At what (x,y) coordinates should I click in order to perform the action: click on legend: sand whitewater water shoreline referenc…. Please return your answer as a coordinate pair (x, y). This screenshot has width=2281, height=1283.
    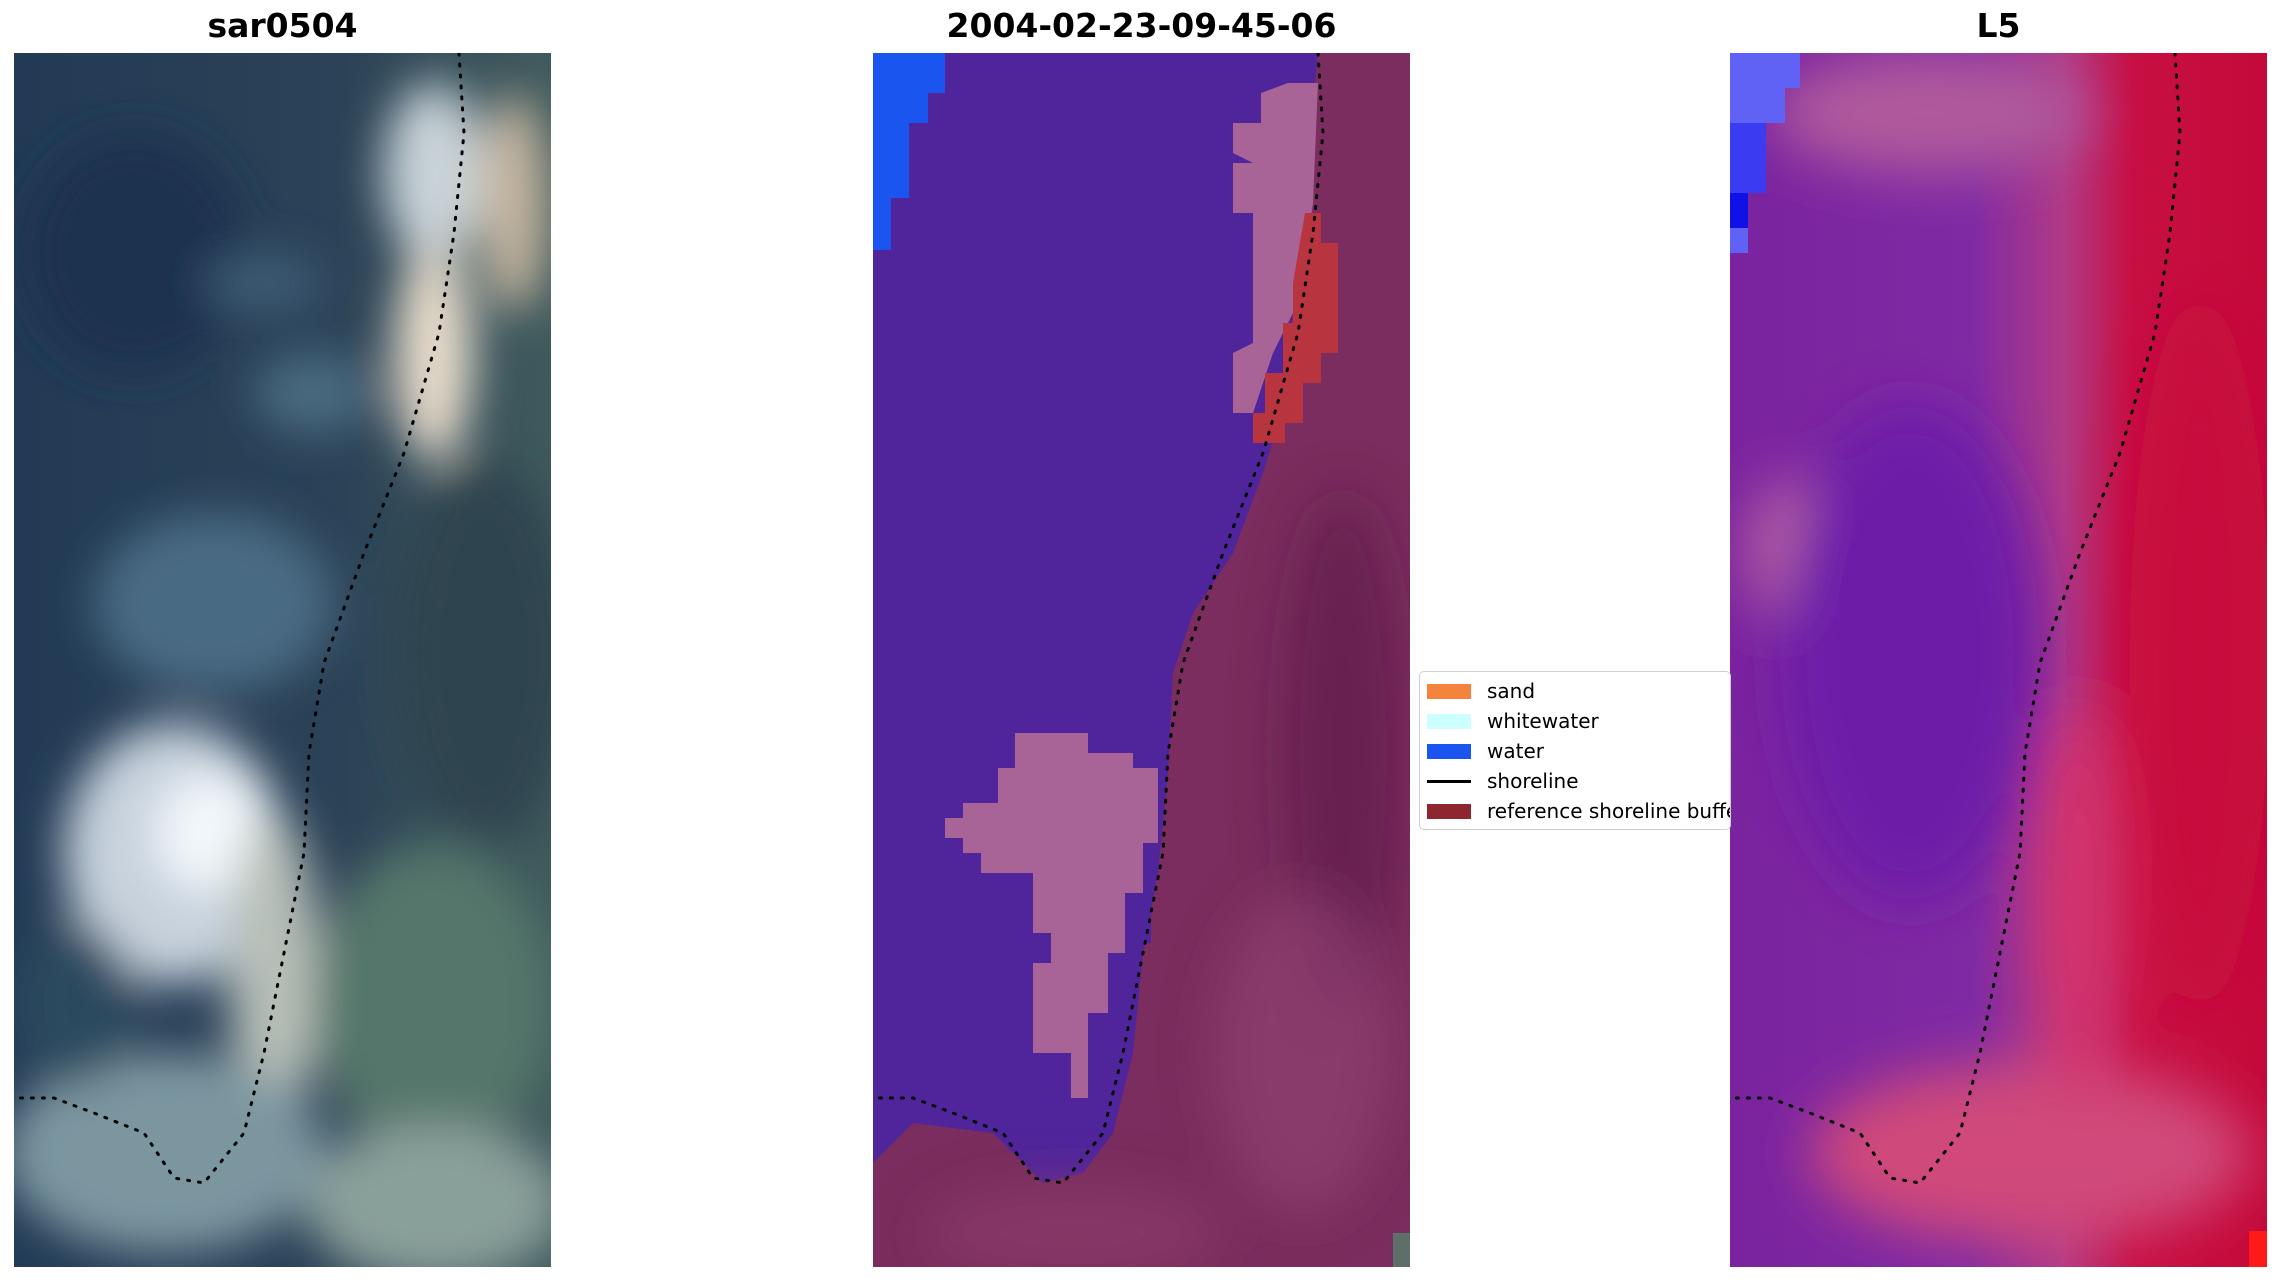
    Looking at the image, I should click on (1575, 750).